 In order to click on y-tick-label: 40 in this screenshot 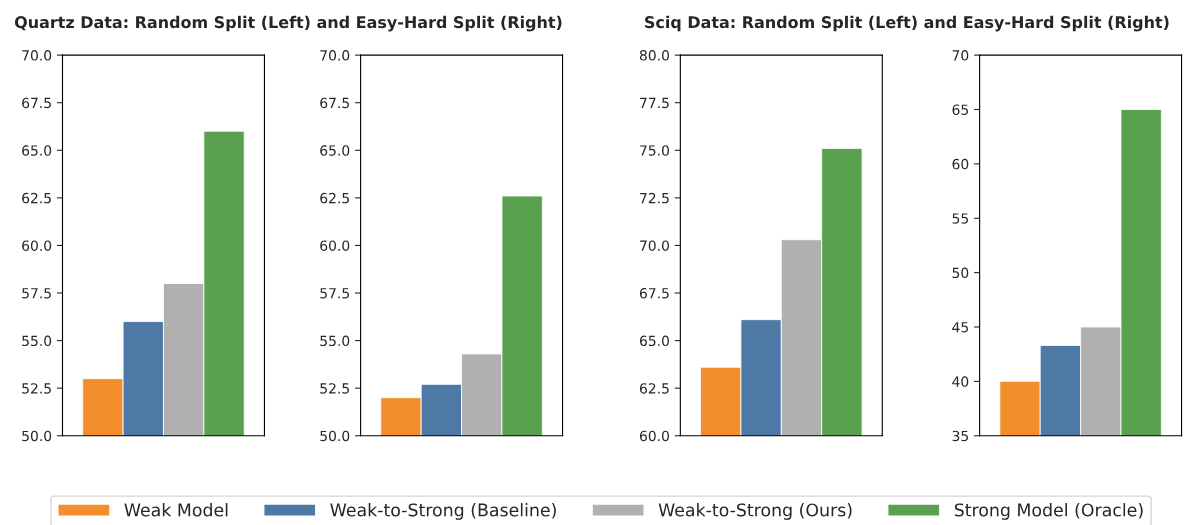, I will do `click(960, 381)`.